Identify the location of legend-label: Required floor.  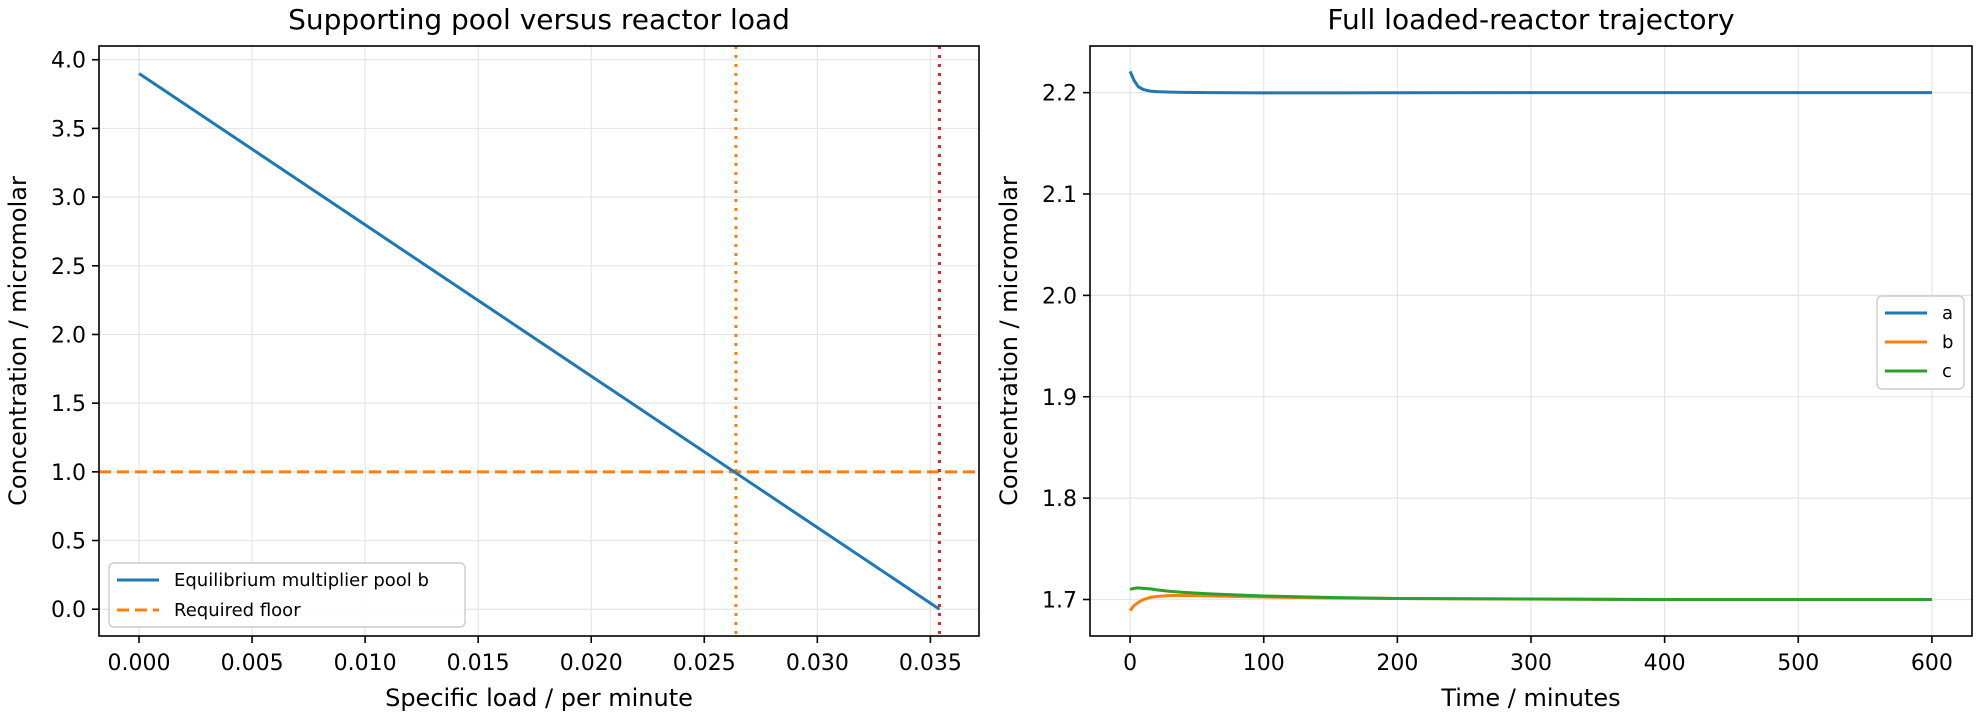
(237, 610).